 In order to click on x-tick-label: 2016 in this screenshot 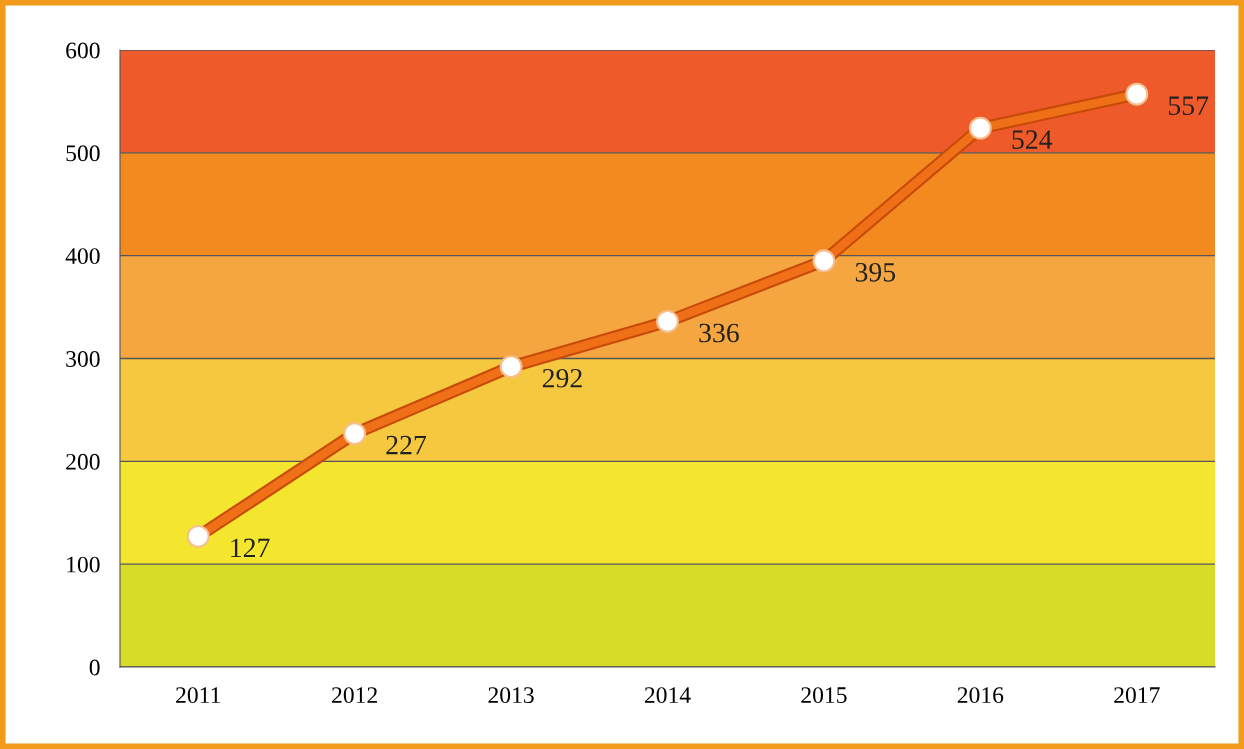, I will do `click(980, 695)`.